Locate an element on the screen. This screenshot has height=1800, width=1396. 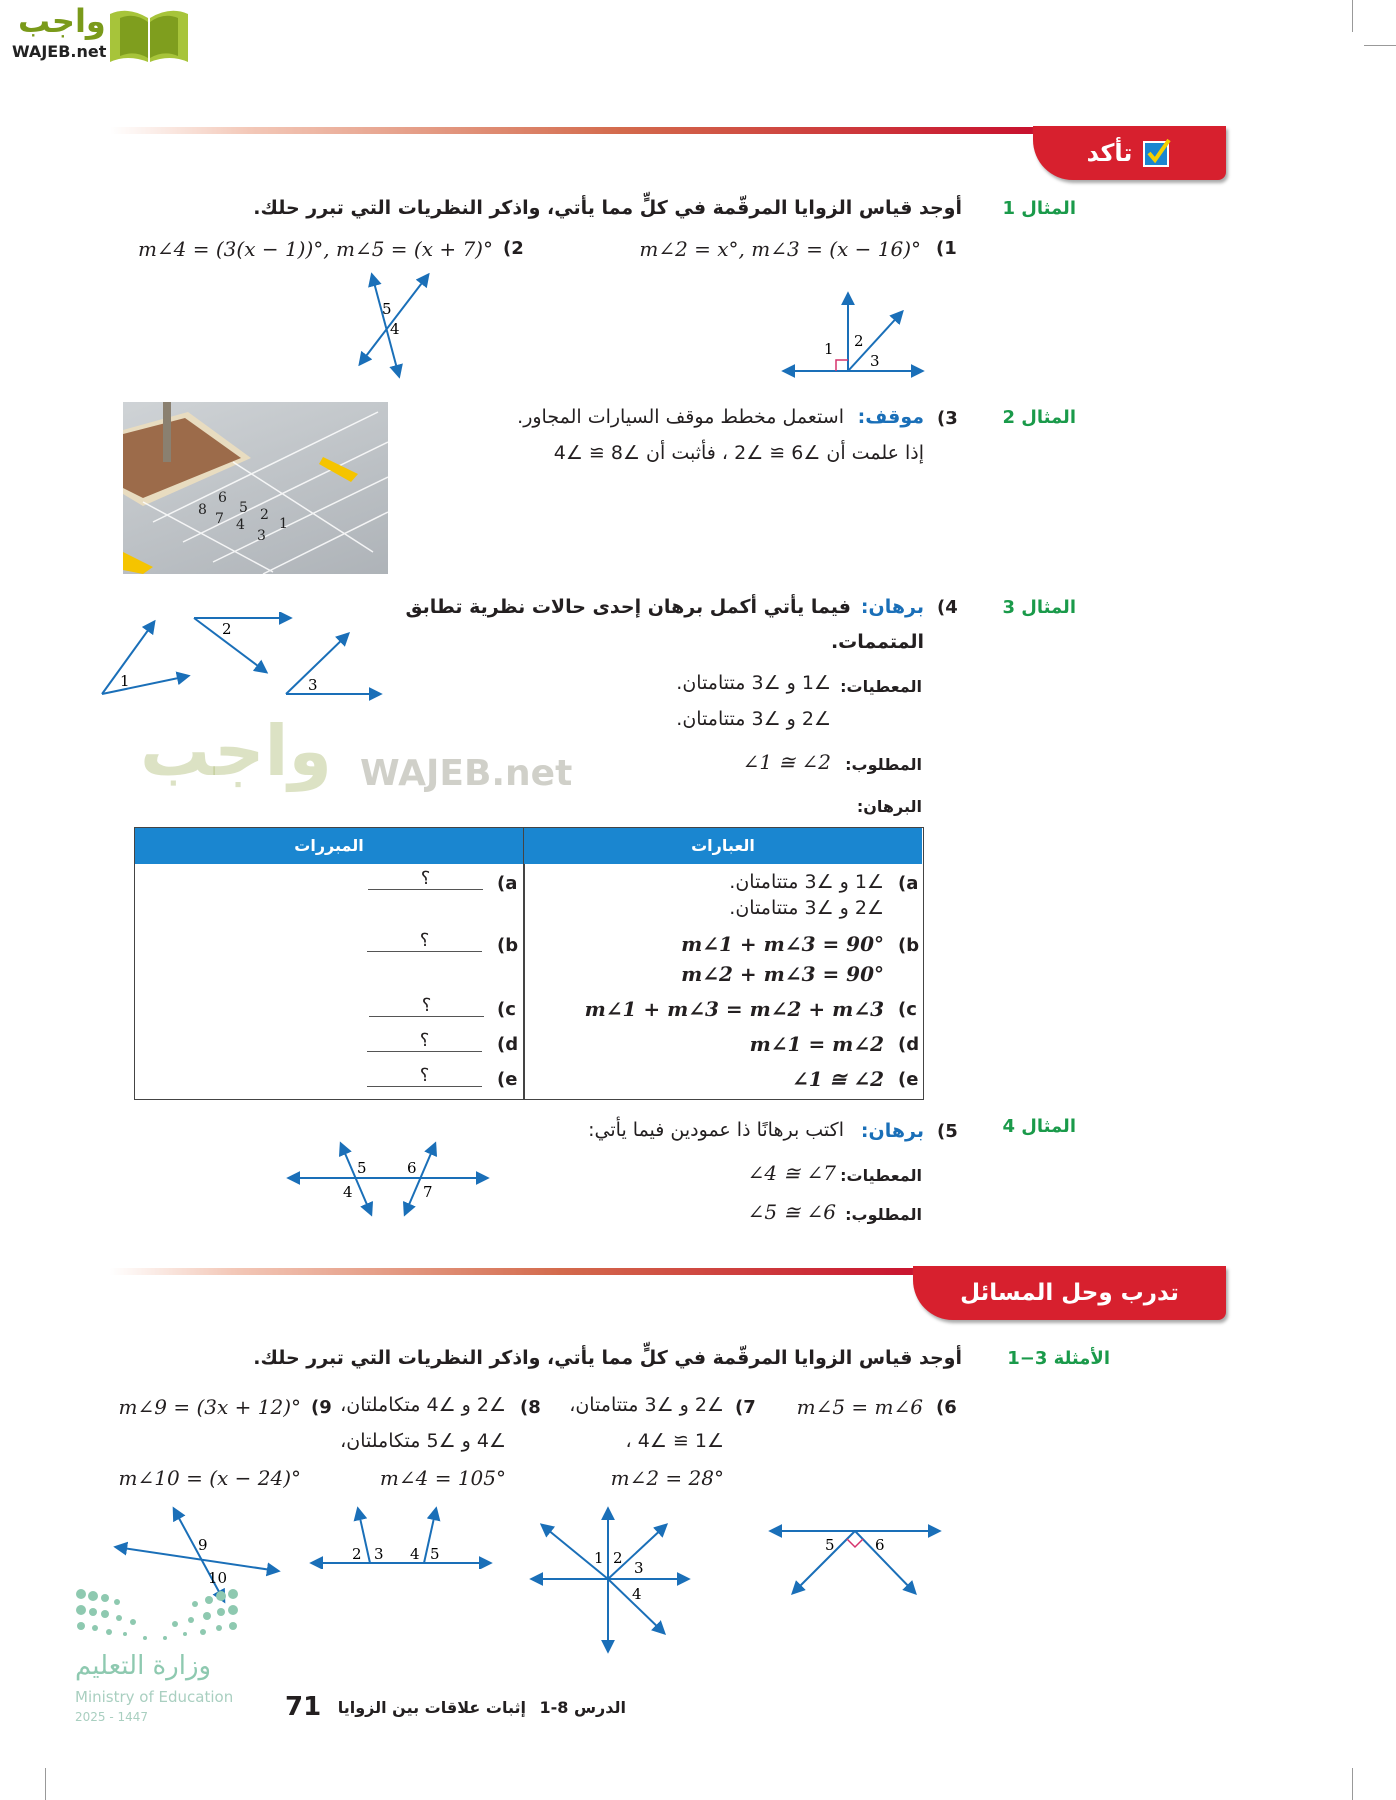
question-number: (3 is located at coordinates (947, 418).